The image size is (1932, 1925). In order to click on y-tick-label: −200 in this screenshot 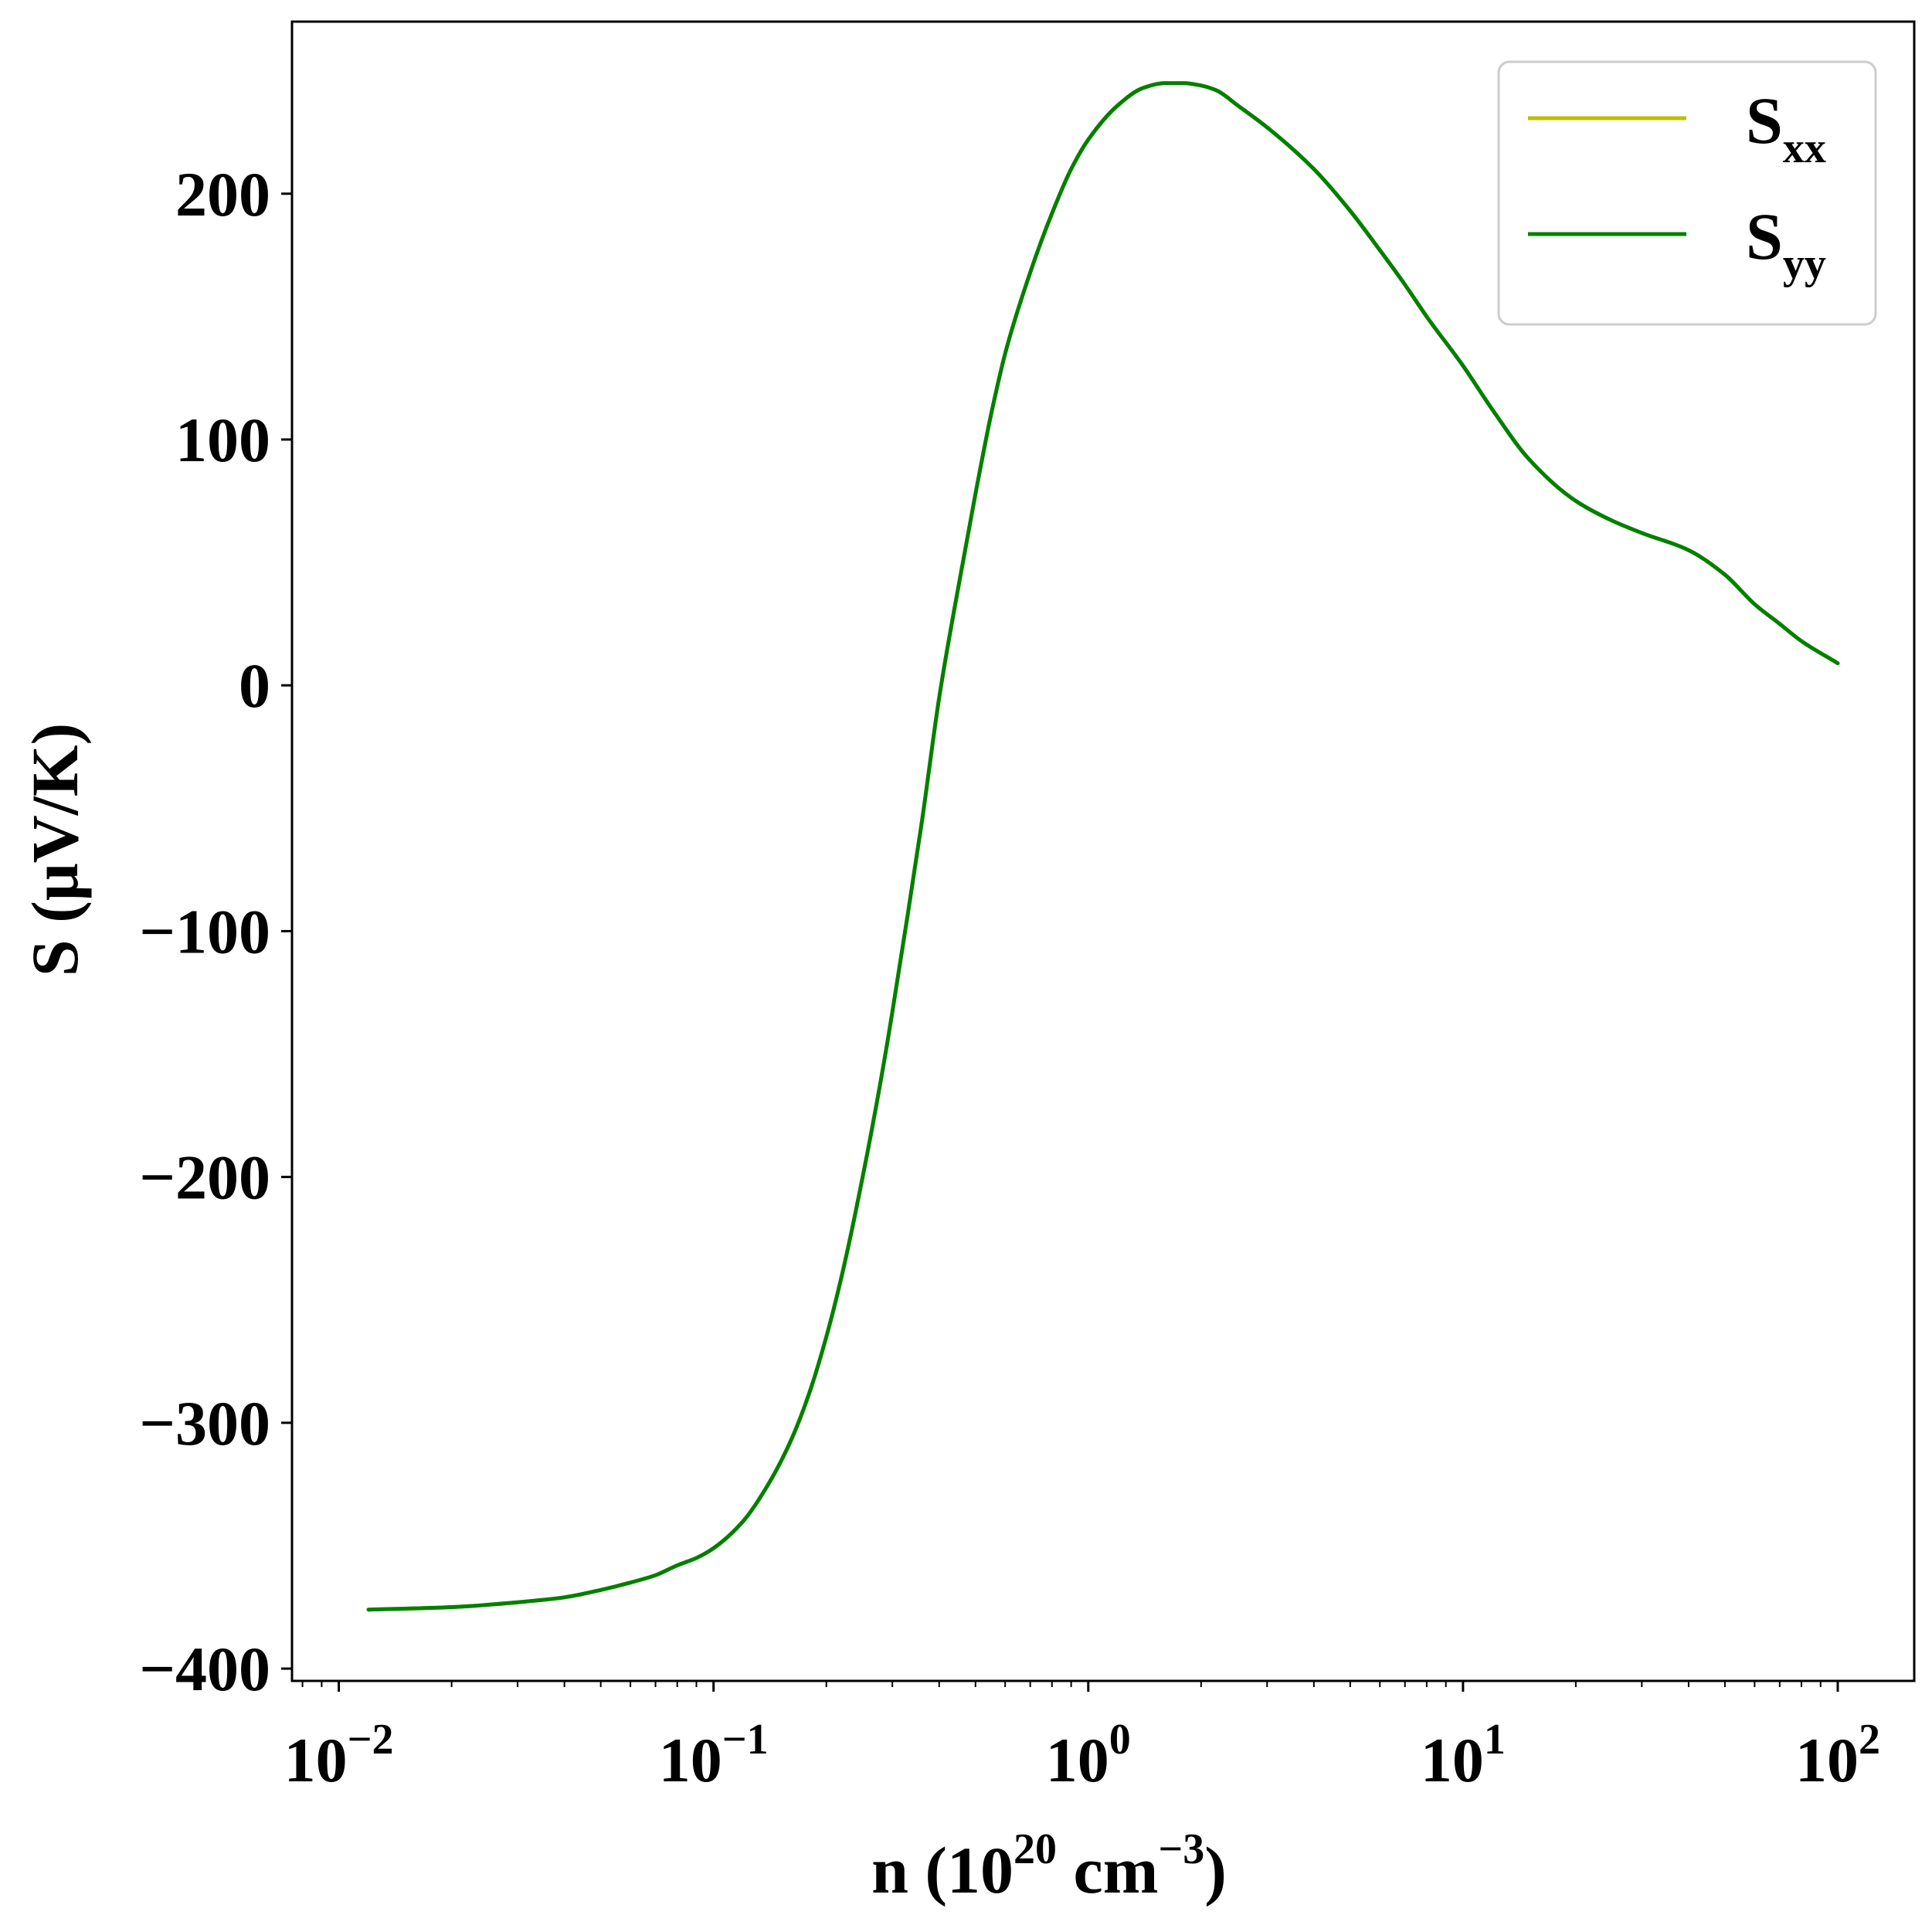, I will do `click(205, 1177)`.